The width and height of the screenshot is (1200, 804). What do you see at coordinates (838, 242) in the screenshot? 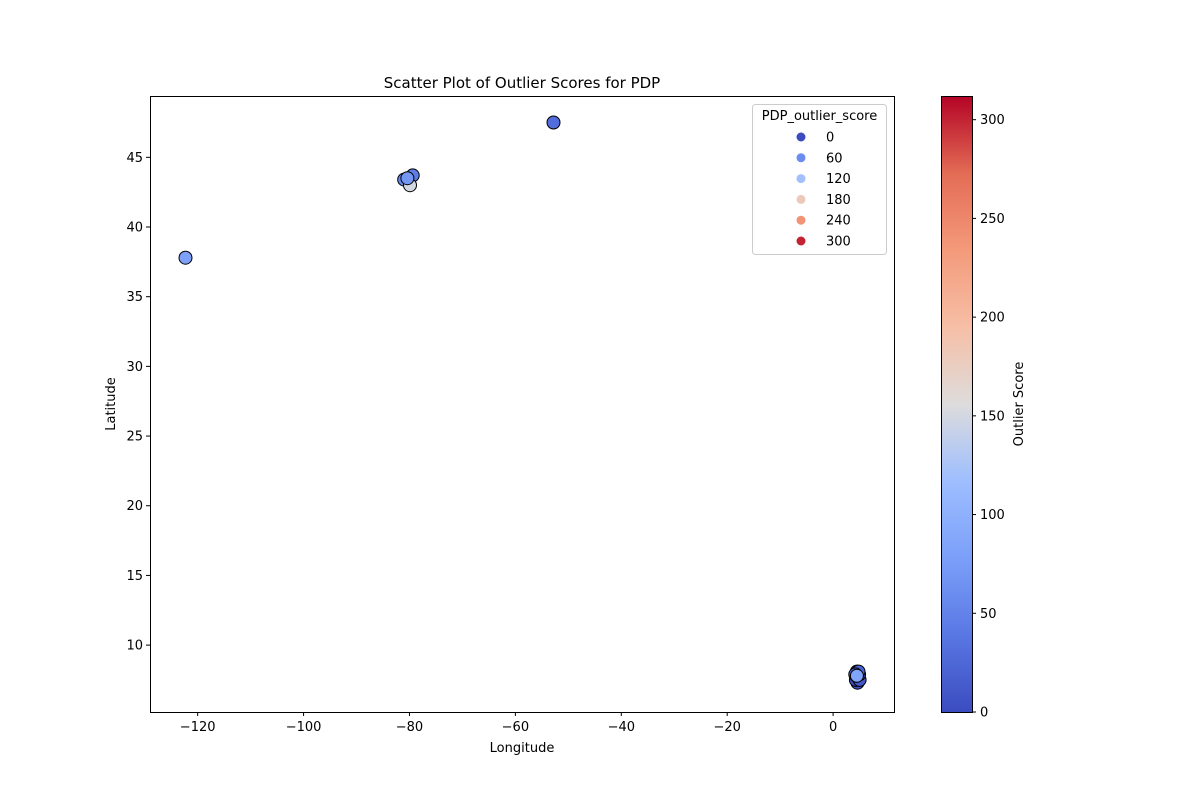
I see `legend-label: 300` at bounding box center [838, 242].